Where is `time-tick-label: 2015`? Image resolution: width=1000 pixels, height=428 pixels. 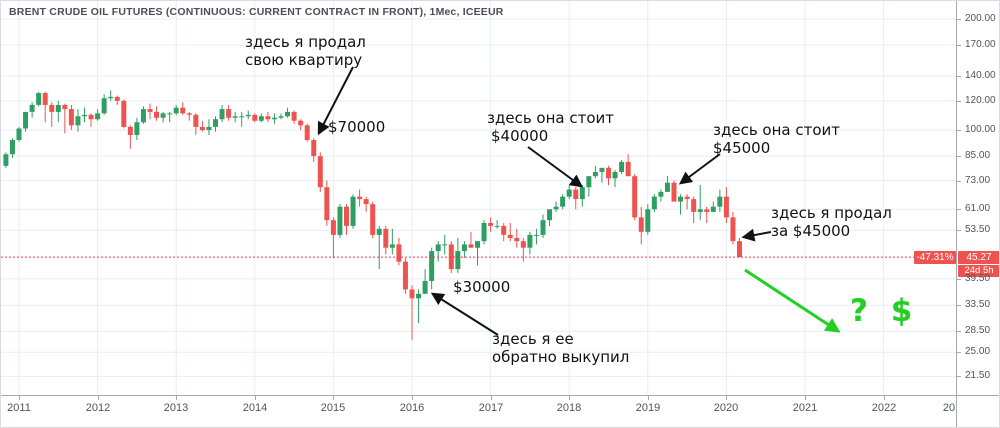 time-tick-label: 2015 is located at coordinates (333, 408).